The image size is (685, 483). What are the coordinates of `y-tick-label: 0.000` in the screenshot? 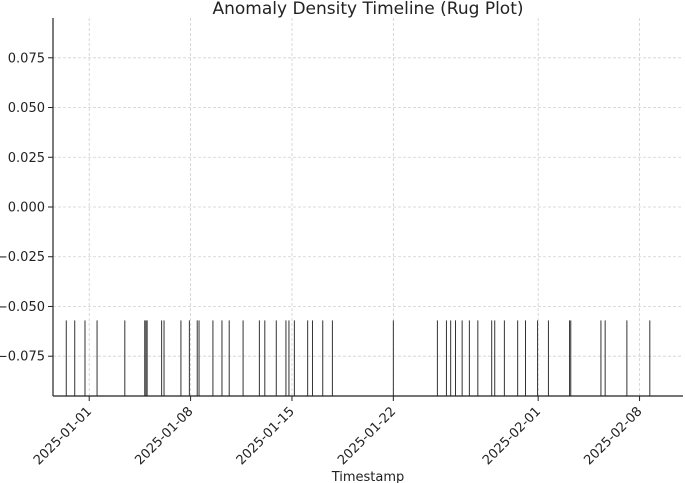 It's located at (26, 208).